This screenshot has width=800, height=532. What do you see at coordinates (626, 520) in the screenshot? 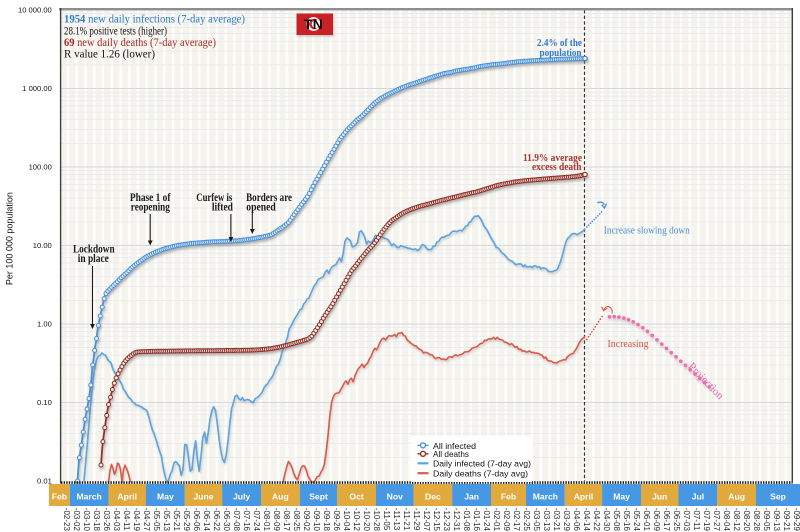
I see `svg-text: -05-16` at bounding box center [626, 520].